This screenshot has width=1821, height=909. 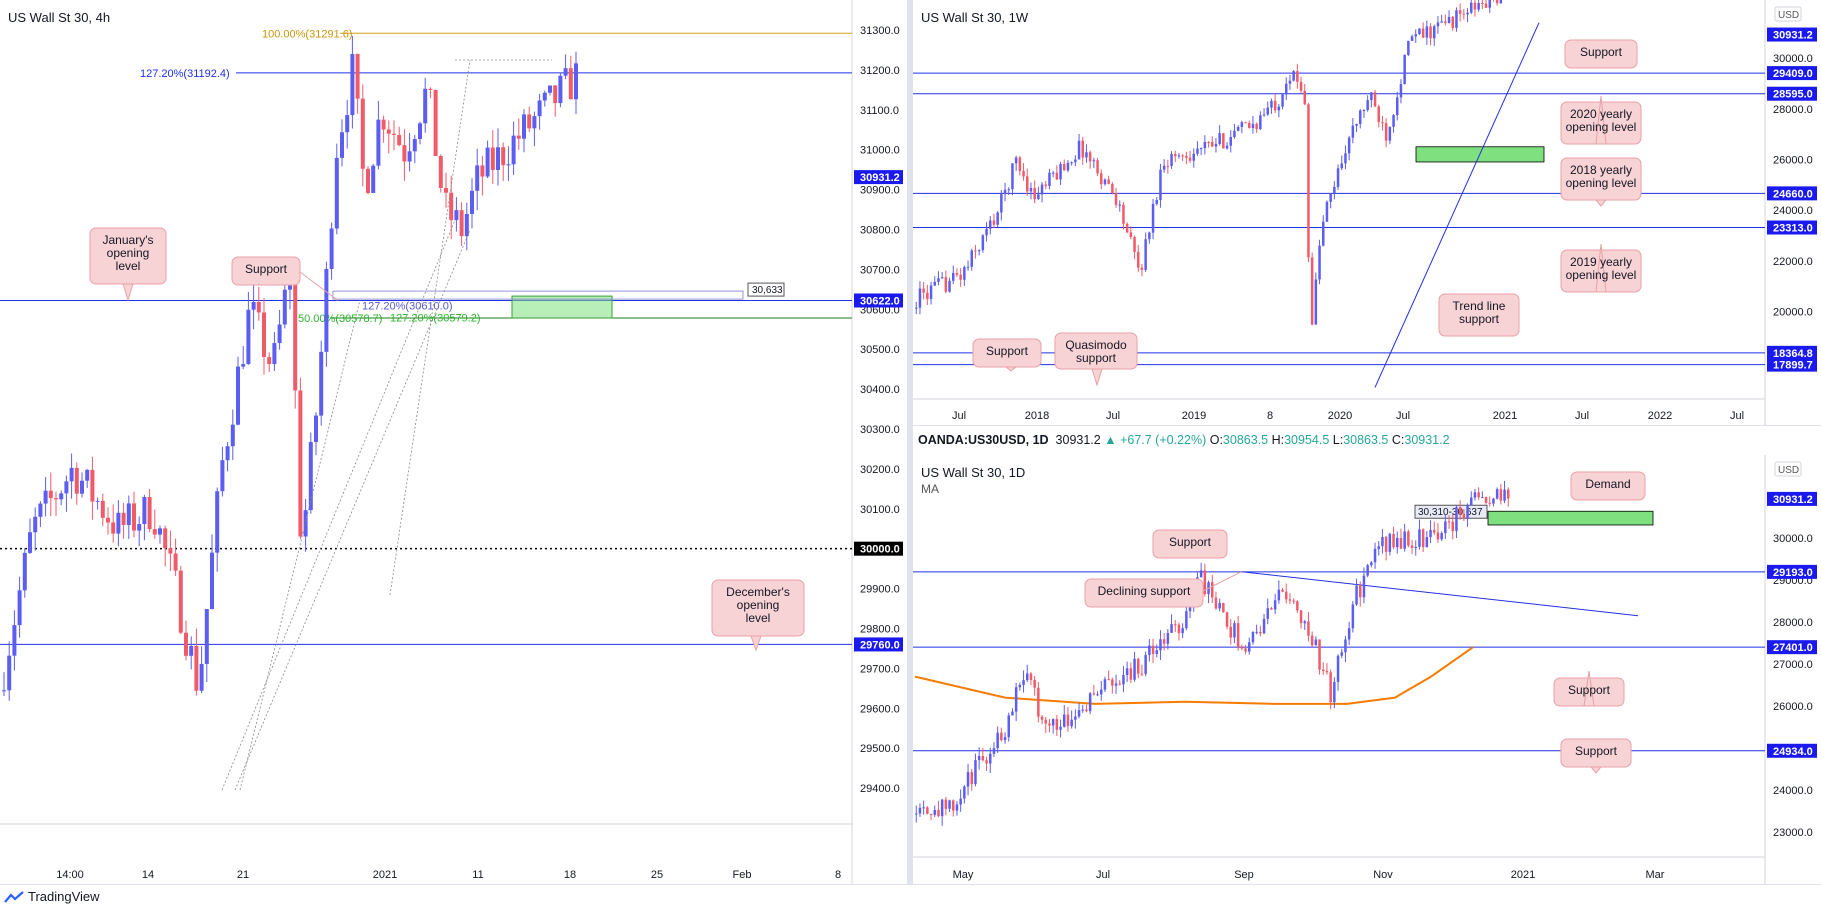 I want to click on tradingview-logo: TradingView, so click(x=52, y=896).